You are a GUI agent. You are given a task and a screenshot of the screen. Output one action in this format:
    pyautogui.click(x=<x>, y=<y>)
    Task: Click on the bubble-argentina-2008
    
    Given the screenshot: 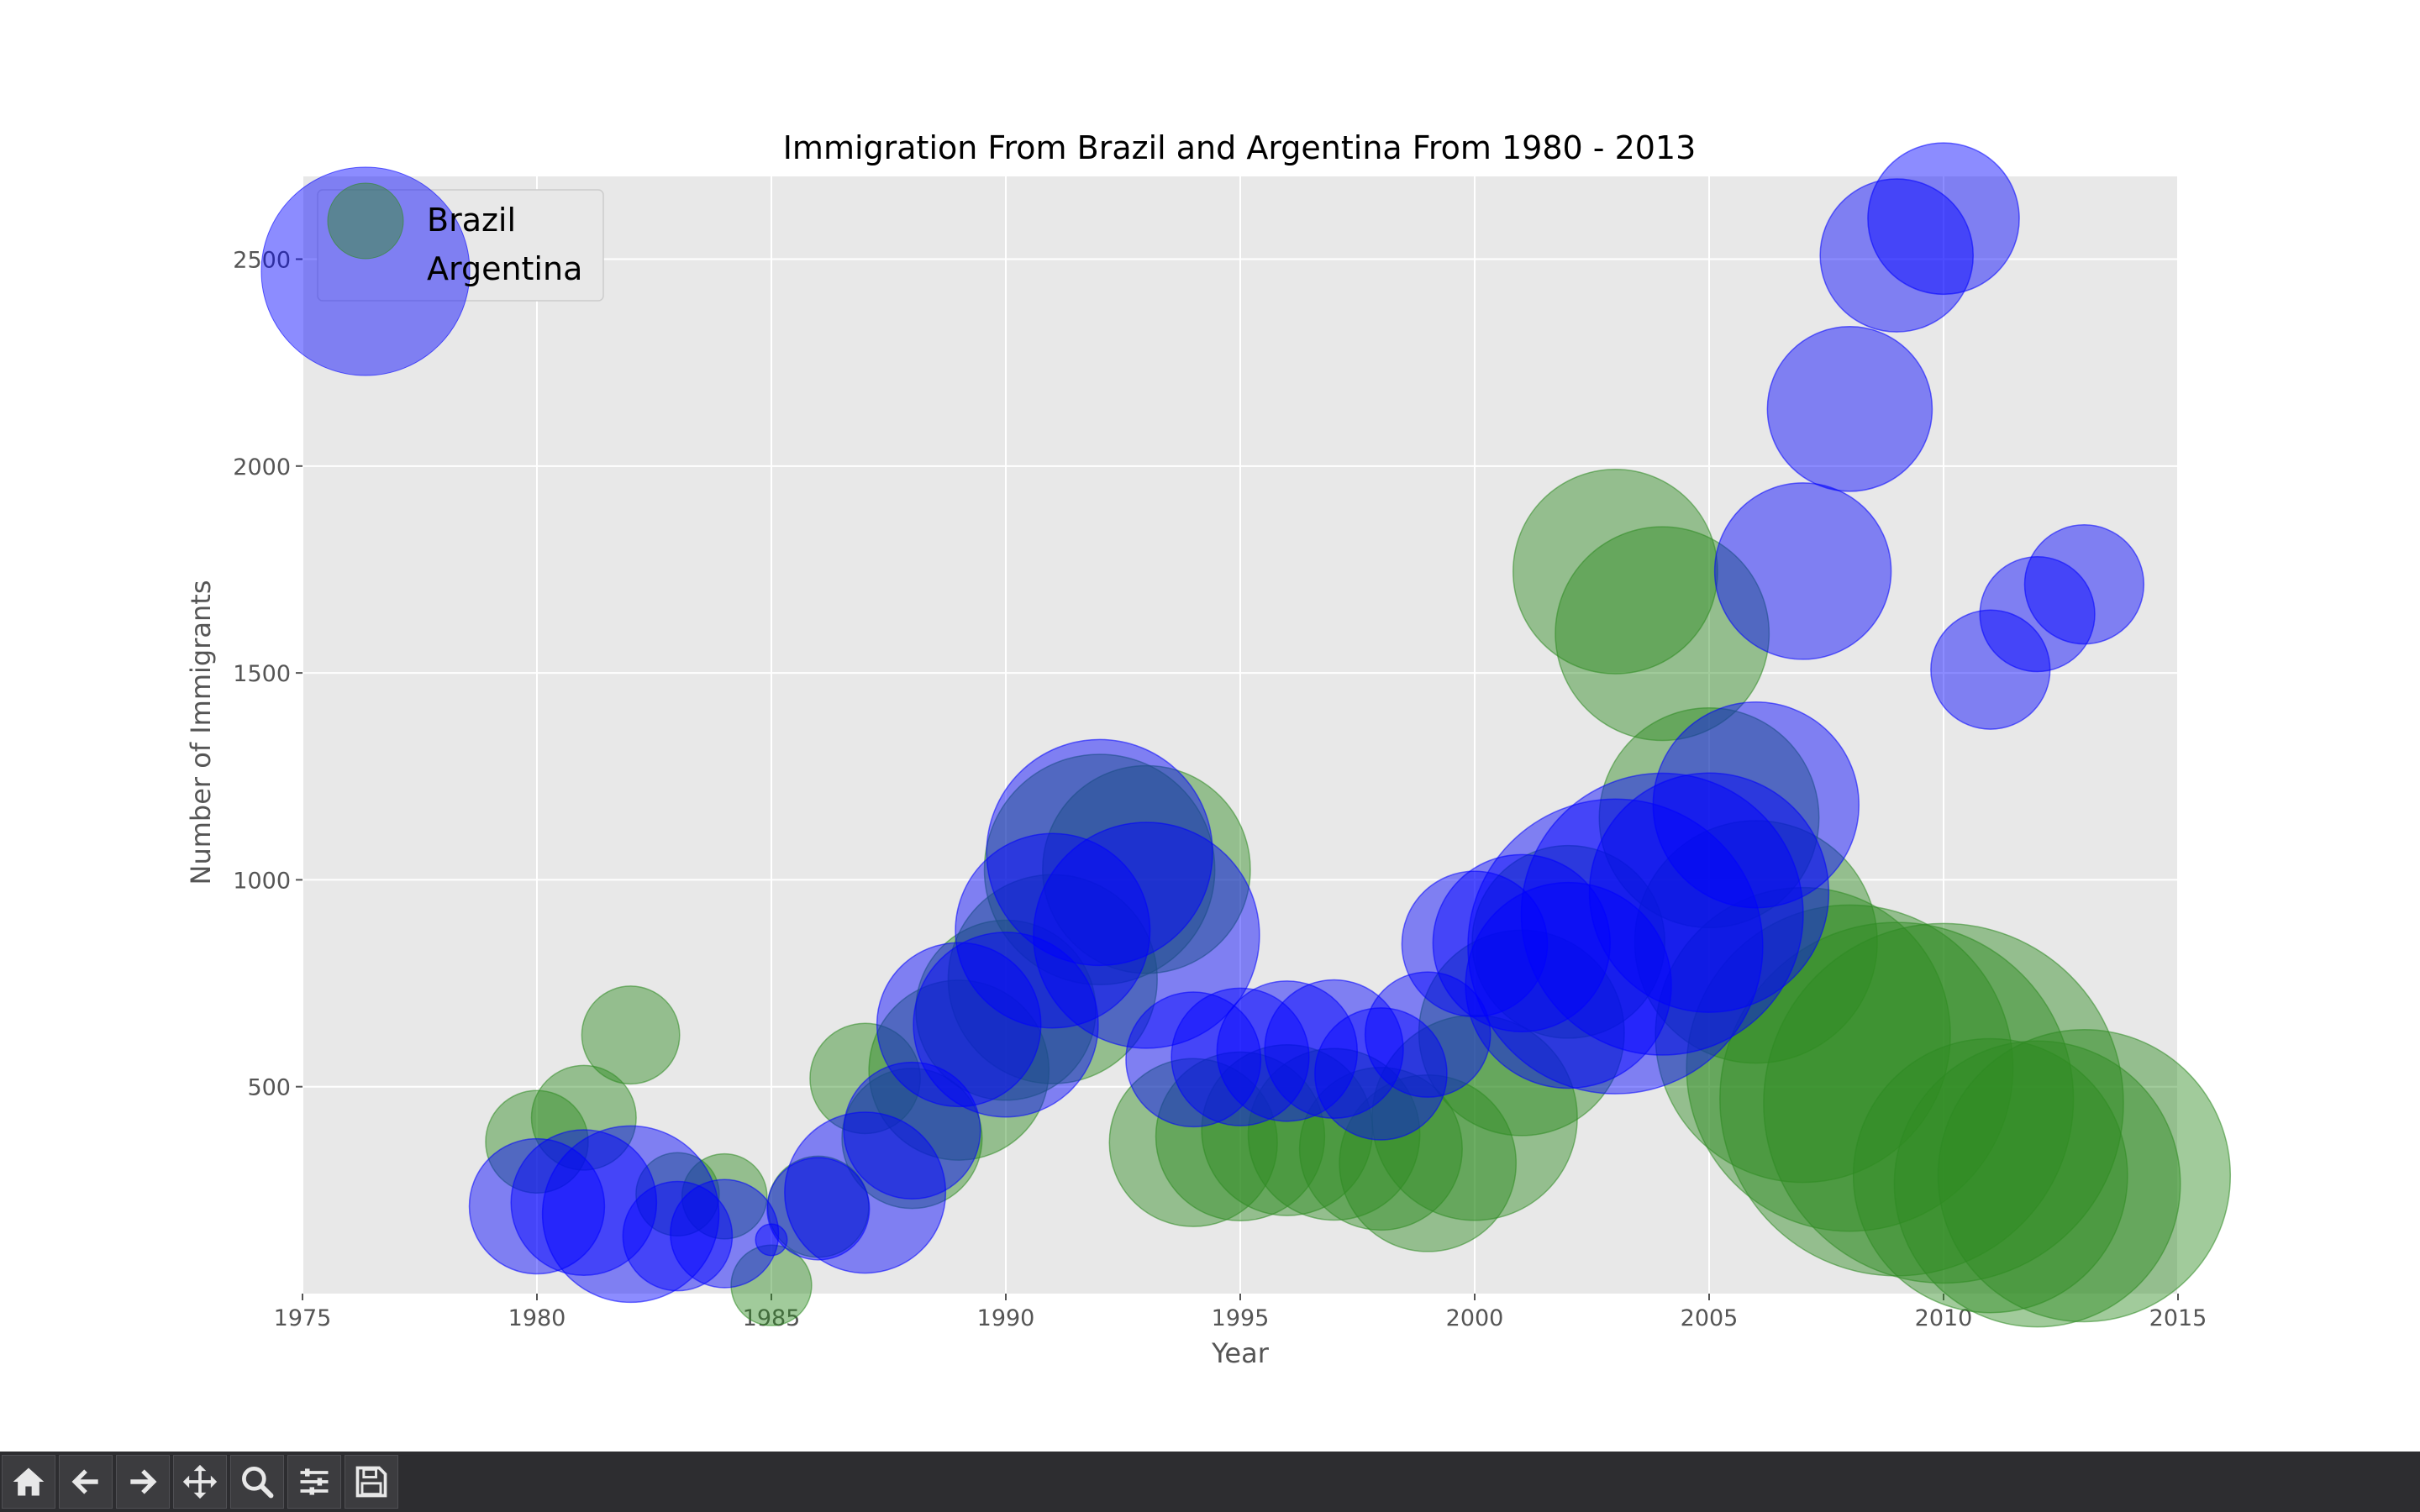 What is the action you would take?
    pyautogui.click(x=1850, y=1068)
    